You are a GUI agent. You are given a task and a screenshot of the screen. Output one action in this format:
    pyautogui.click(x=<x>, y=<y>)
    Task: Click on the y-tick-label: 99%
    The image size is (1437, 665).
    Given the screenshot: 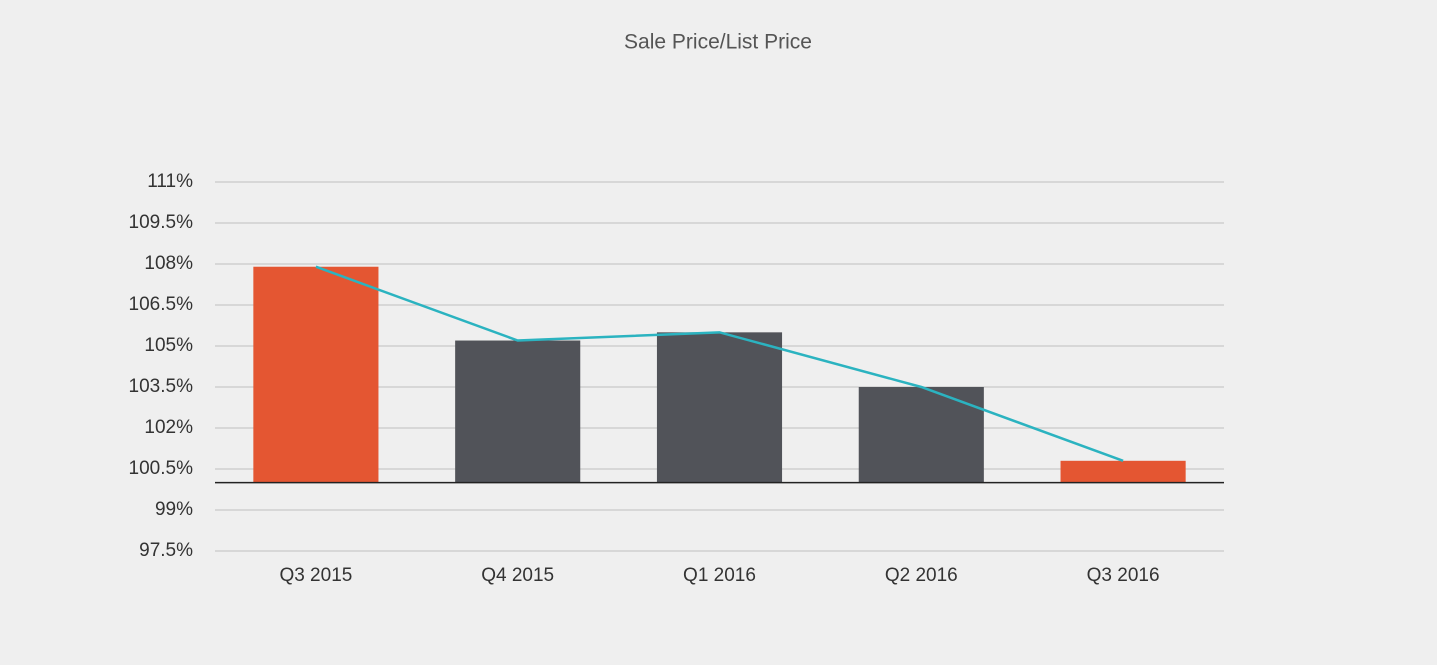 What is the action you would take?
    pyautogui.click(x=174, y=509)
    